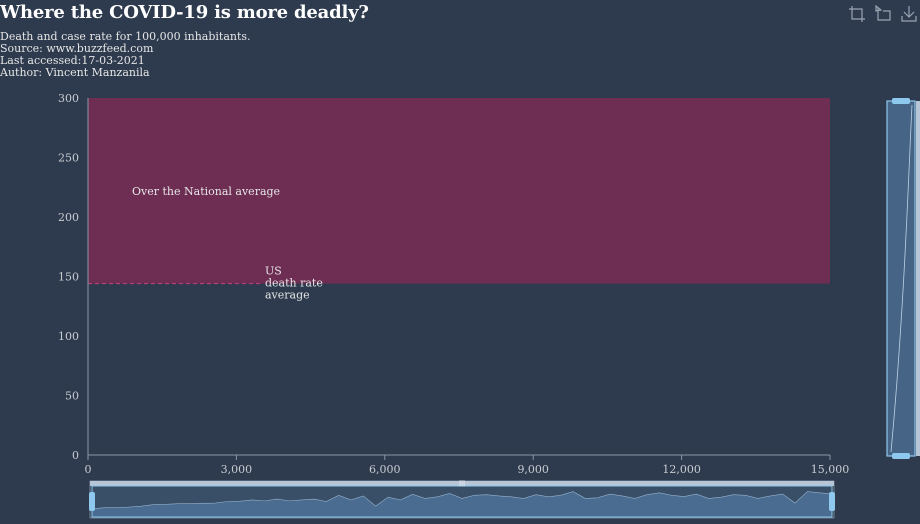 The width and height of the screenshot is (920, 524). I want to click on x-zoom-preview, so click(462, 504).